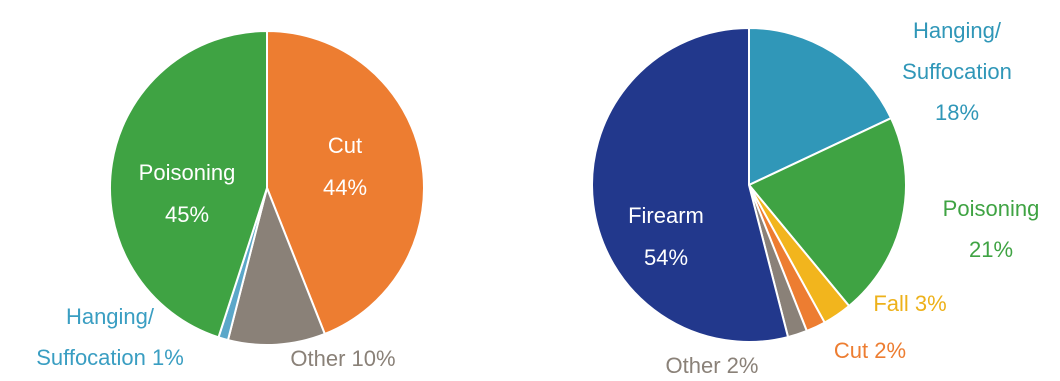 This screenshot has width=1060, height=381. Describe the element at coordinates (345, 145) in the screenshot. I see `slice-label-cut-0: Cut` at that location.